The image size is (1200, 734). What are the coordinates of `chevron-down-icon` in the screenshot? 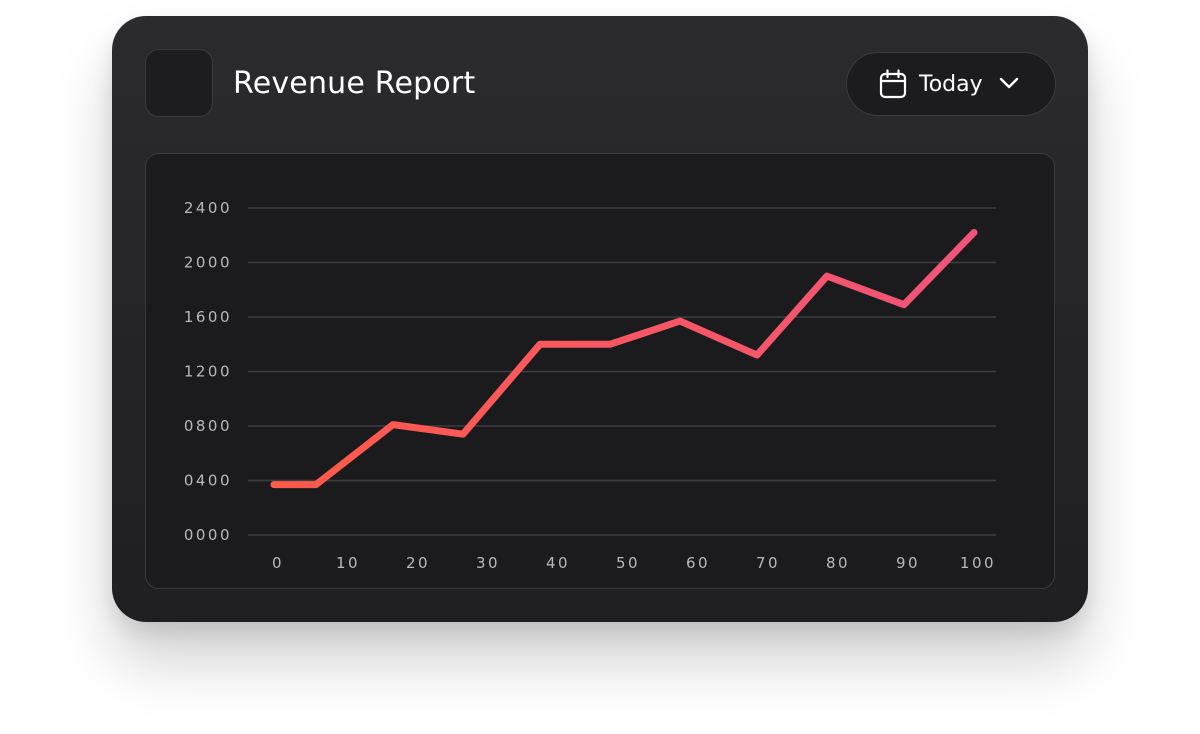 It's located at (1009, 84).